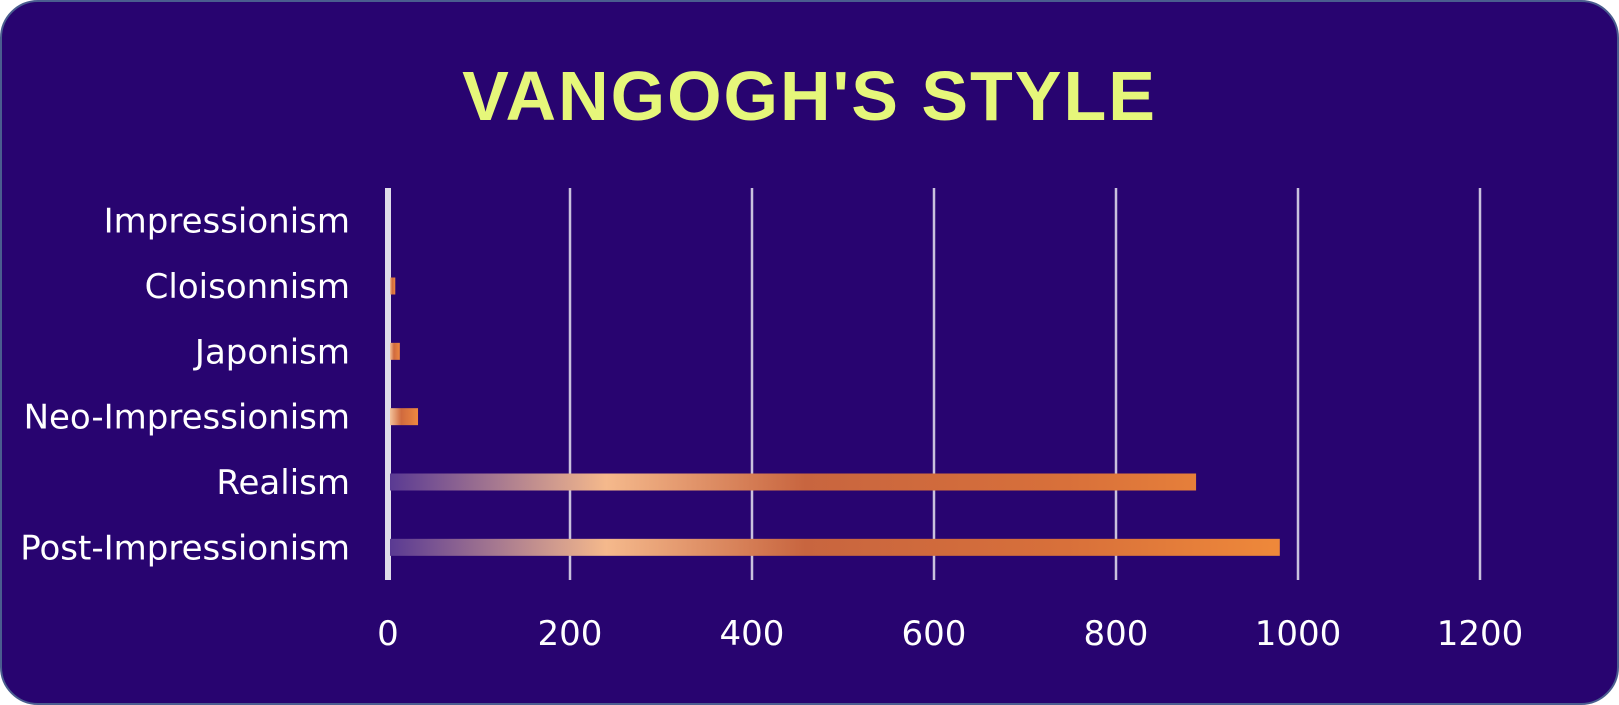  What do you see at coordinates (1298, 634) in the screenshot?
I see `x-tick-label: 1000` at bounding box center [1298, 634].